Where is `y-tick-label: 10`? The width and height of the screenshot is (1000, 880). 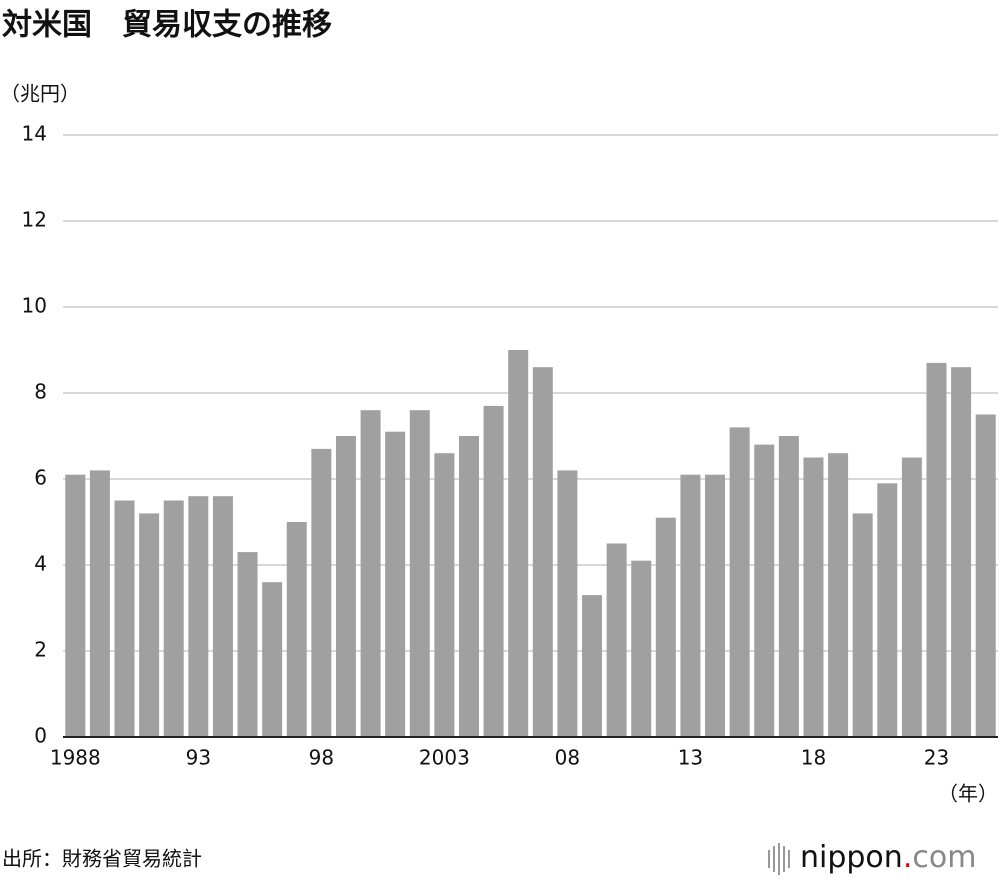 y-tick-label: 10 is located at coordinates (34, 306).